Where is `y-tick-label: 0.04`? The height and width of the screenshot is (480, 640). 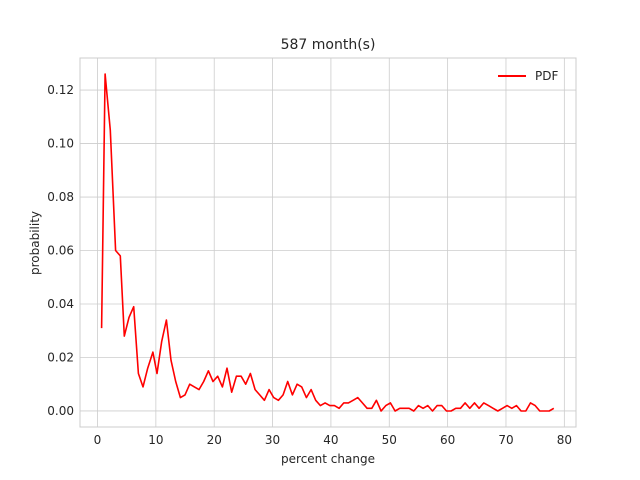
y-tick-label: 0.04 is located at coordinates (60, 304).